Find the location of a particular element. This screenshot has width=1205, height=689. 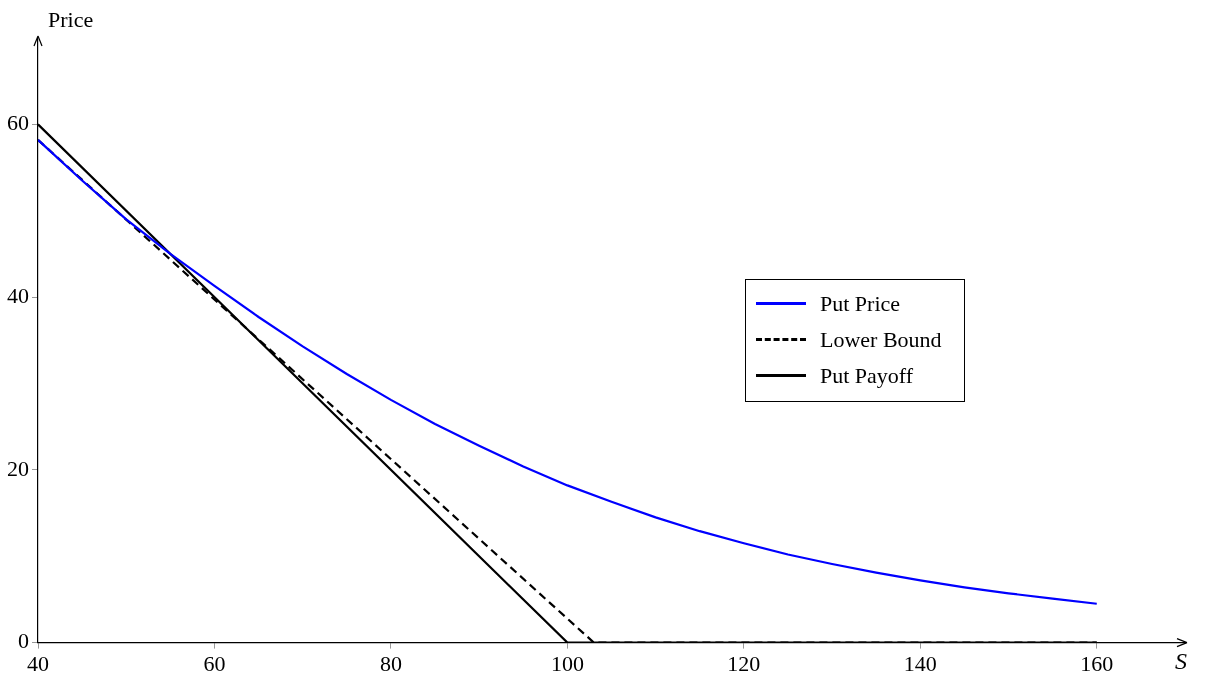

y-tick-label: 20 is located at coordinates (18, 468).